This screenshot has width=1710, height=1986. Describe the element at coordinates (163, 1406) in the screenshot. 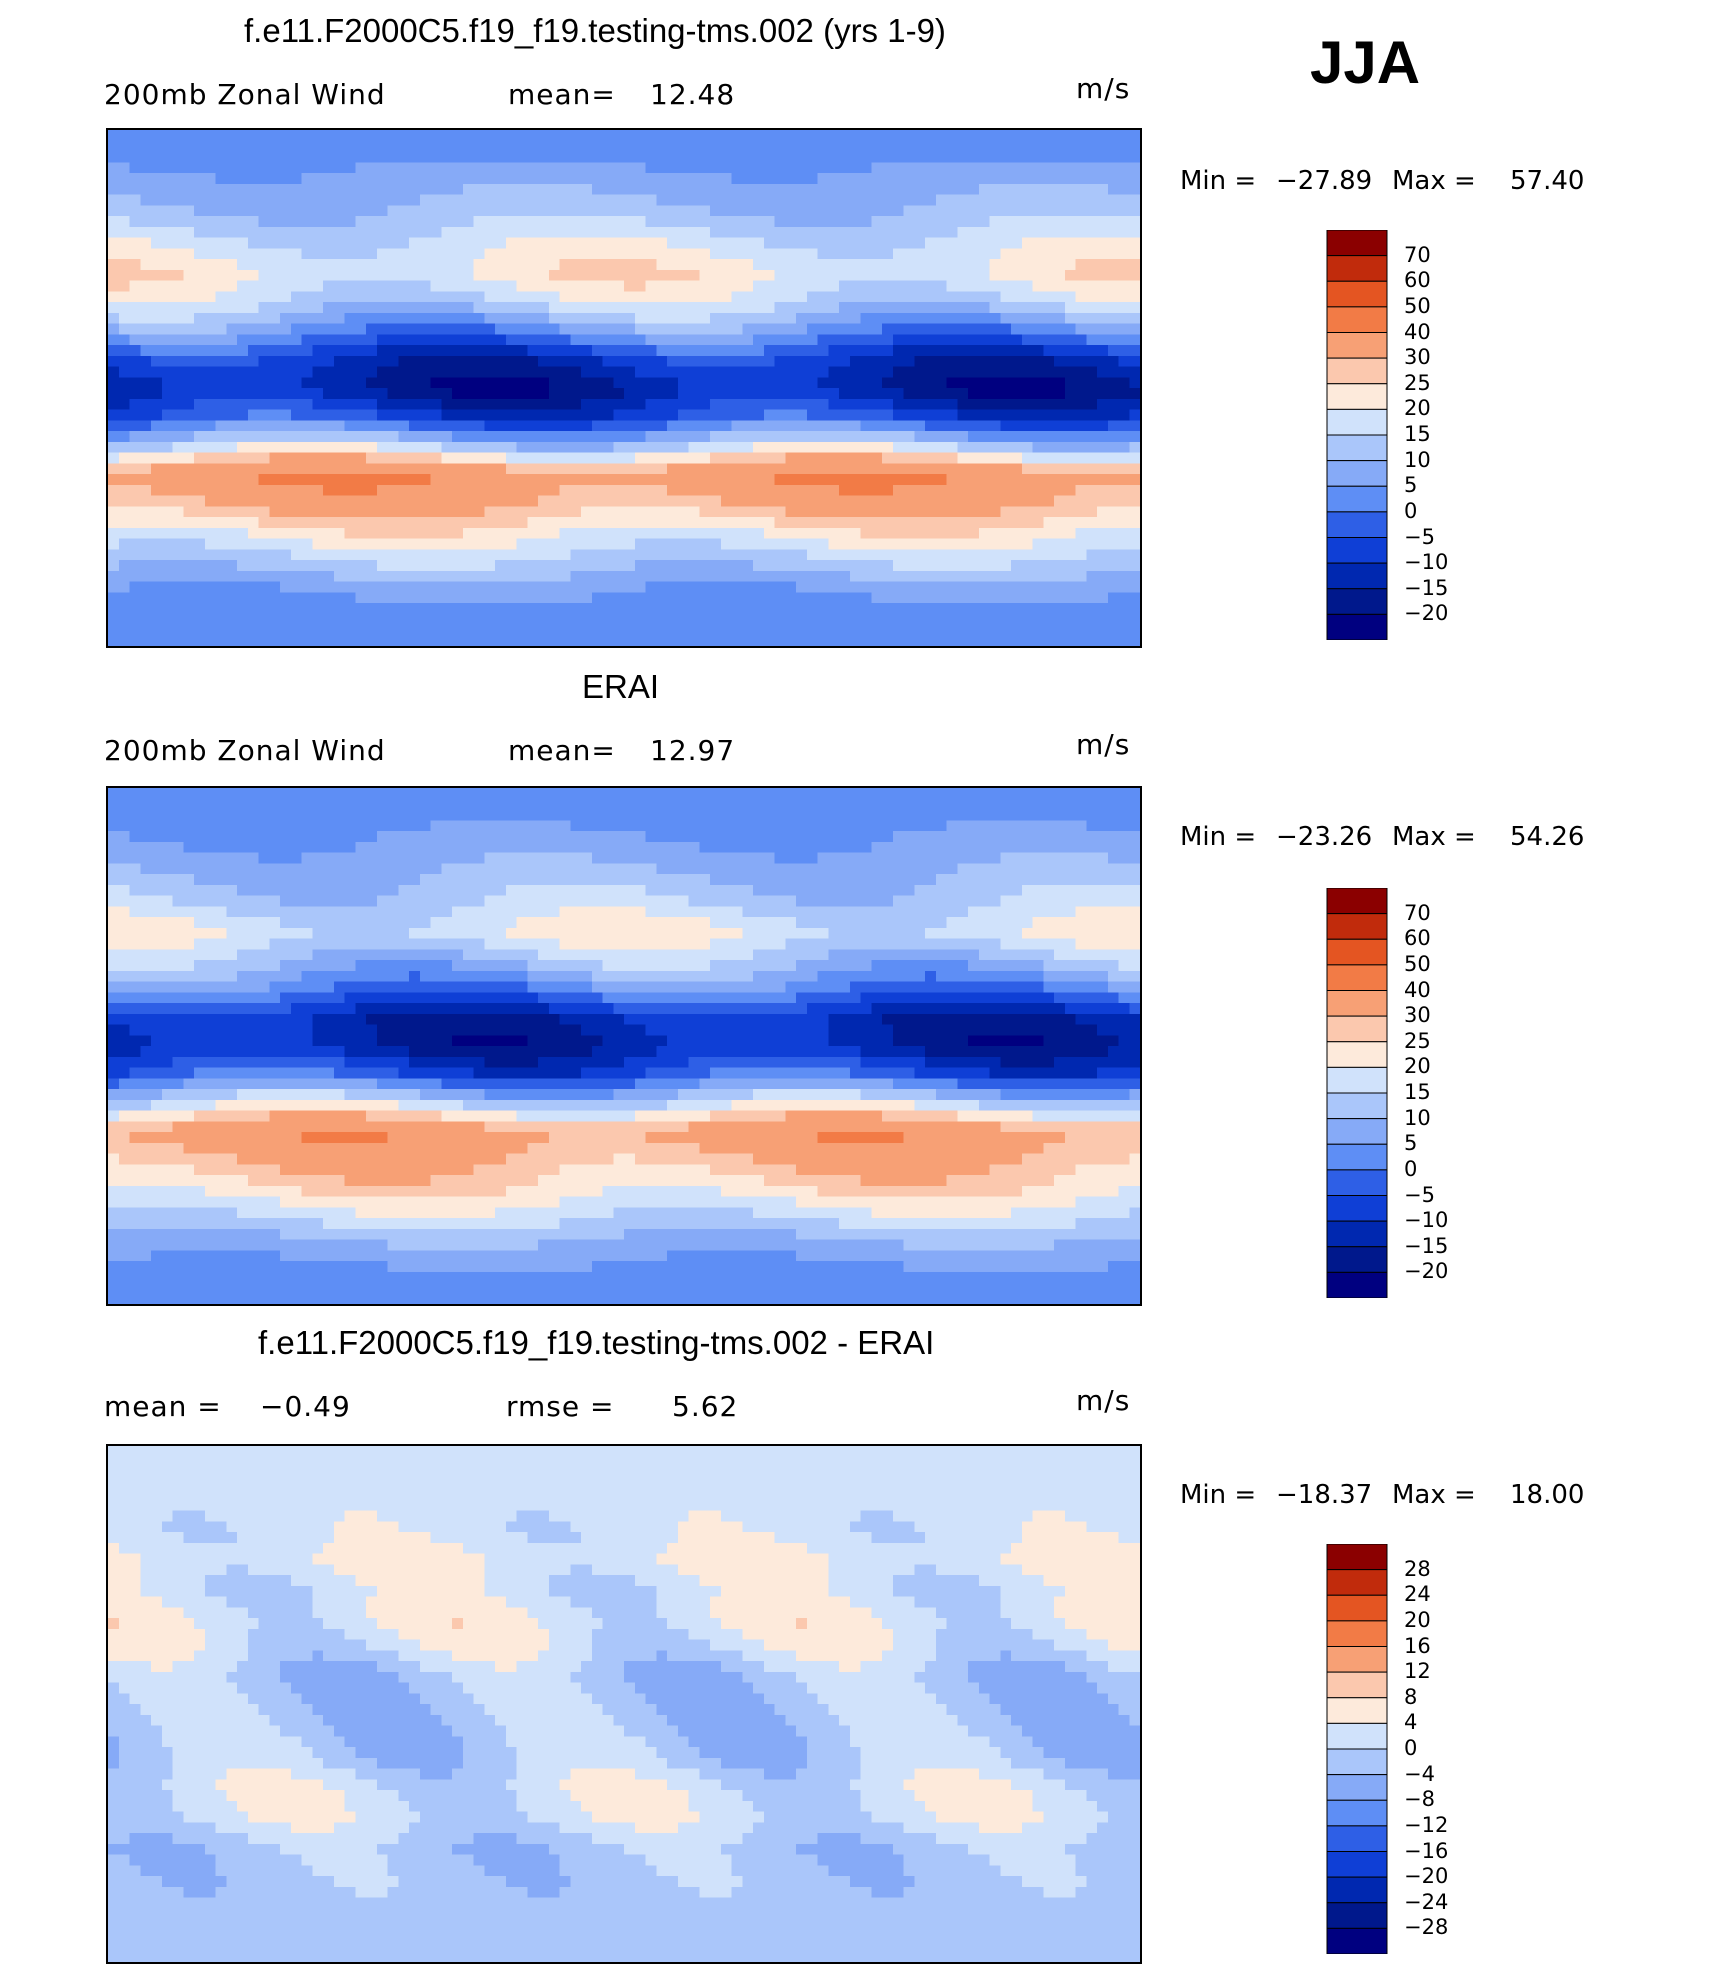

I see `panel3-mean-label: mean =` at that location.